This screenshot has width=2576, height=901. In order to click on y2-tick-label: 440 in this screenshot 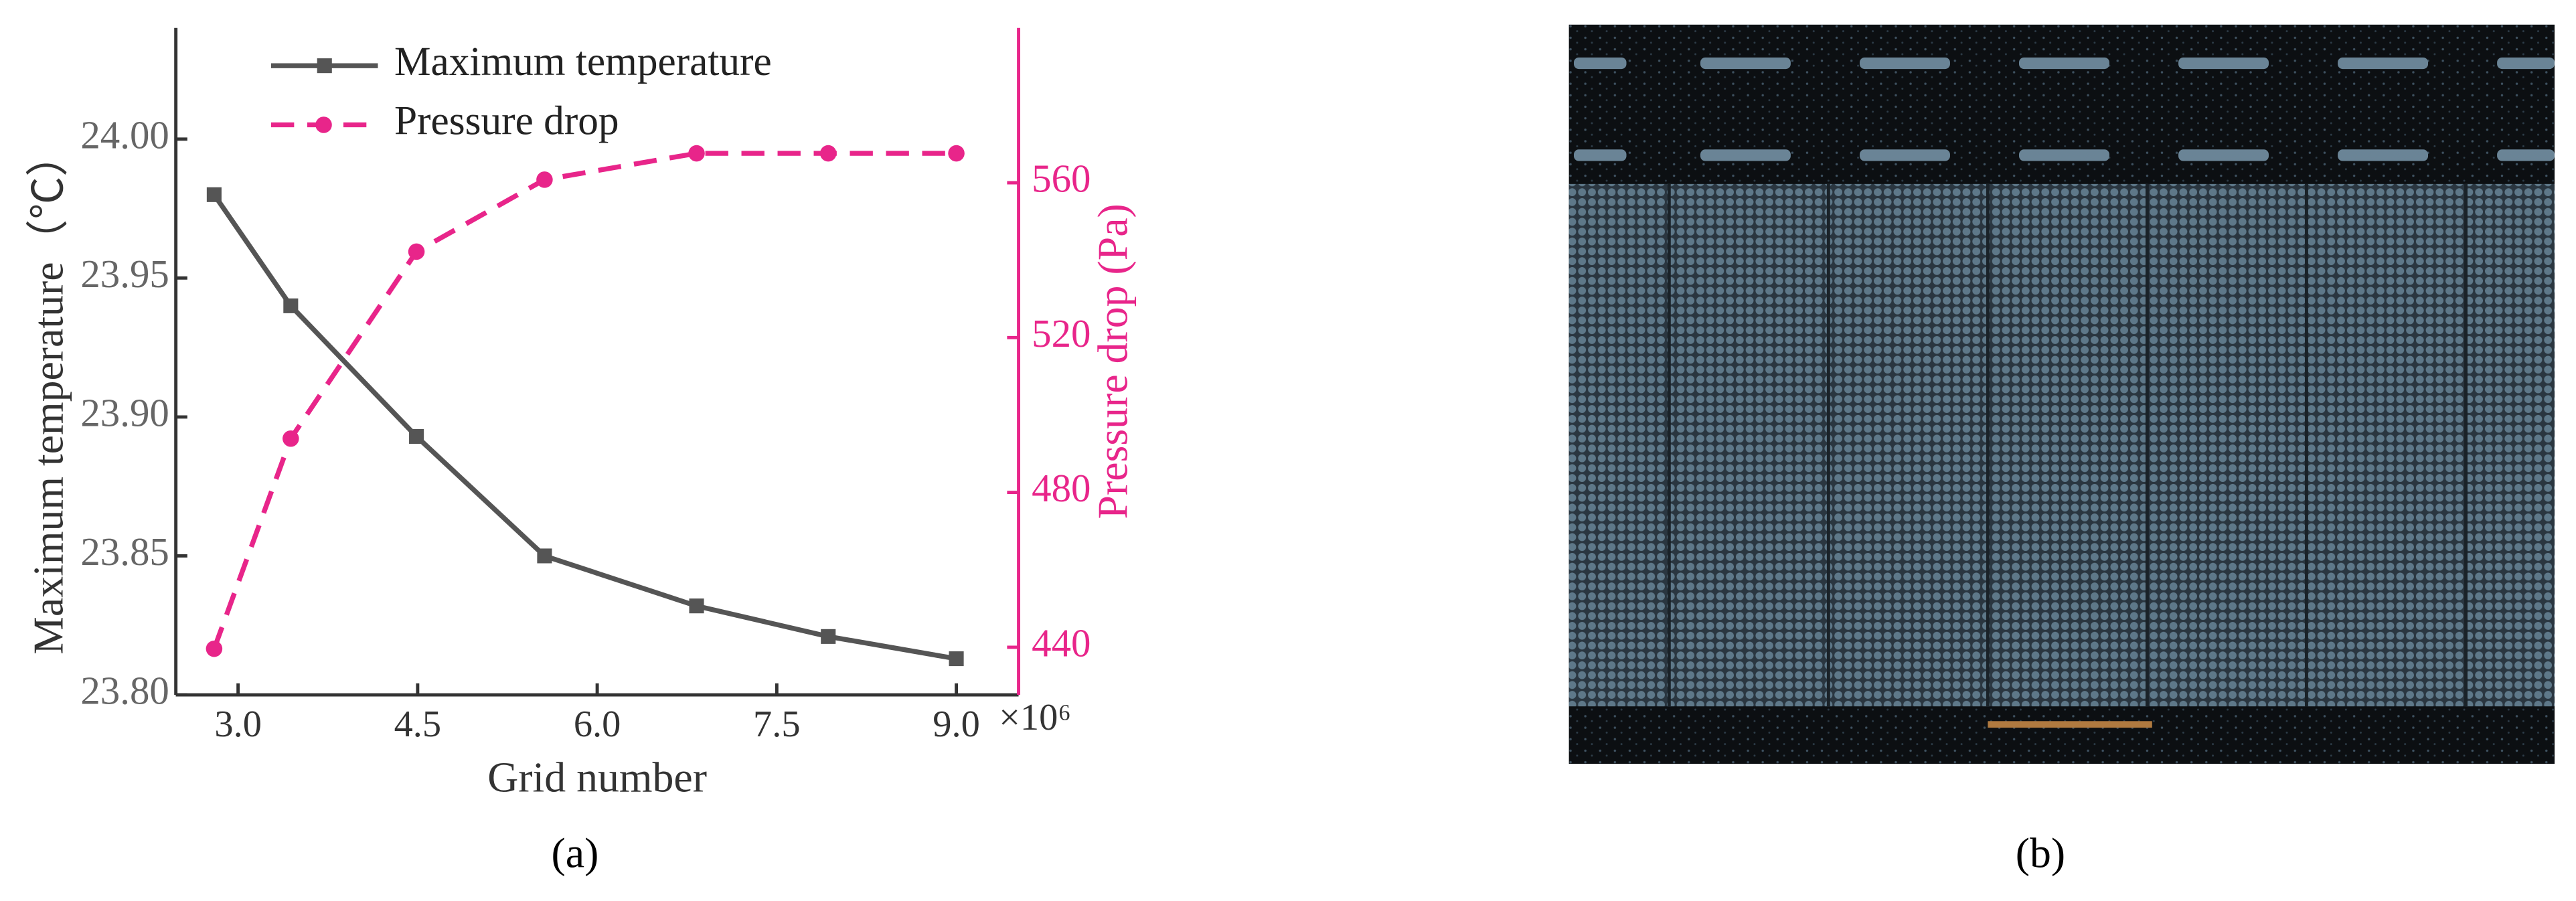, I will do `click(1062, 643)`.